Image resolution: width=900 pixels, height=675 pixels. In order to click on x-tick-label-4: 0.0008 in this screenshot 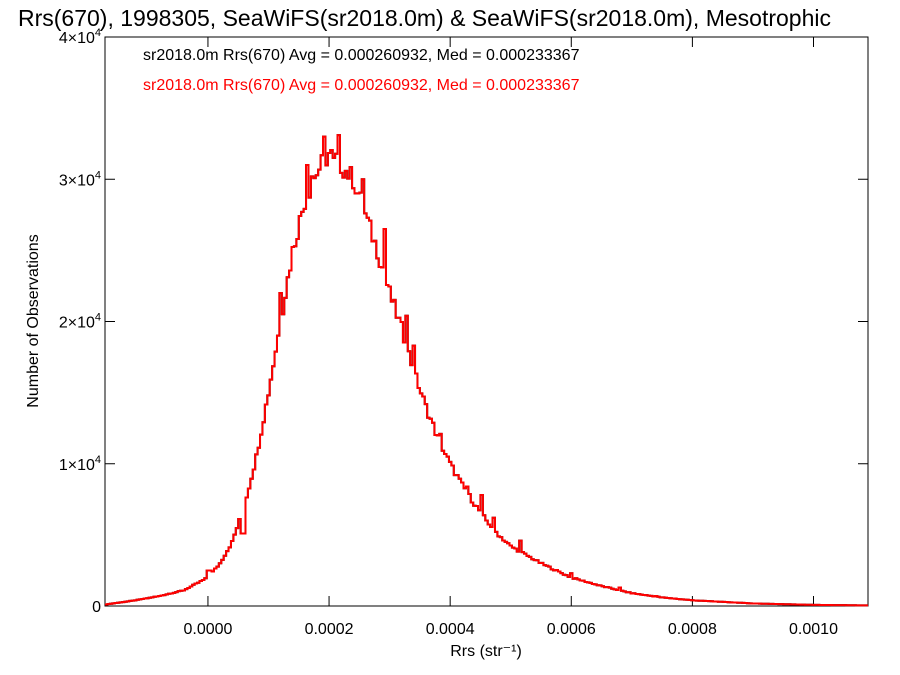, I will do `click(692, 629)`.